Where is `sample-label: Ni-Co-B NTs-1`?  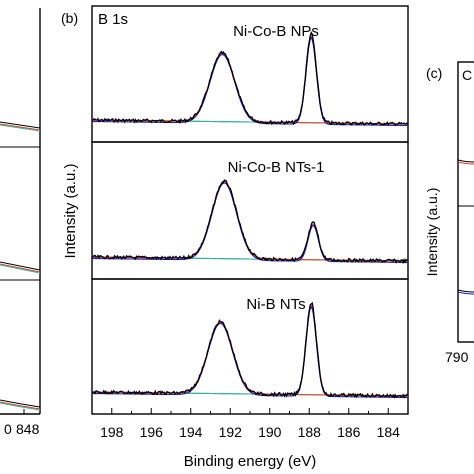 sample-label: Ni-Co-B NTs-1 is located at coordinates (276, 167).